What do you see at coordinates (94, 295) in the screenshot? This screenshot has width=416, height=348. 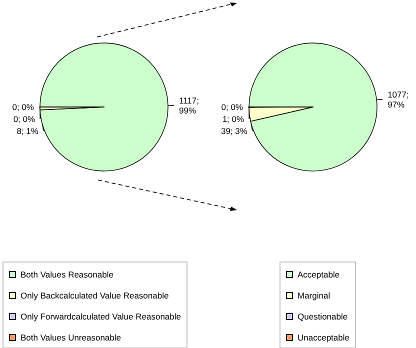 I see `legend-label: Only Backcalculated Value Reasonable` at bounding box center [94, 295].